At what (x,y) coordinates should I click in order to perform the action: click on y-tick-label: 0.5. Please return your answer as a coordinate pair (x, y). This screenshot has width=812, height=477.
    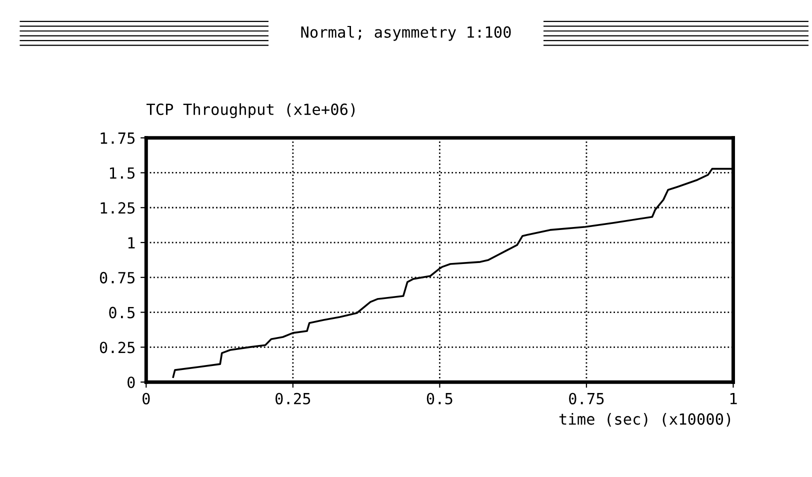
    Looking at the image, I should click on (122, 312).